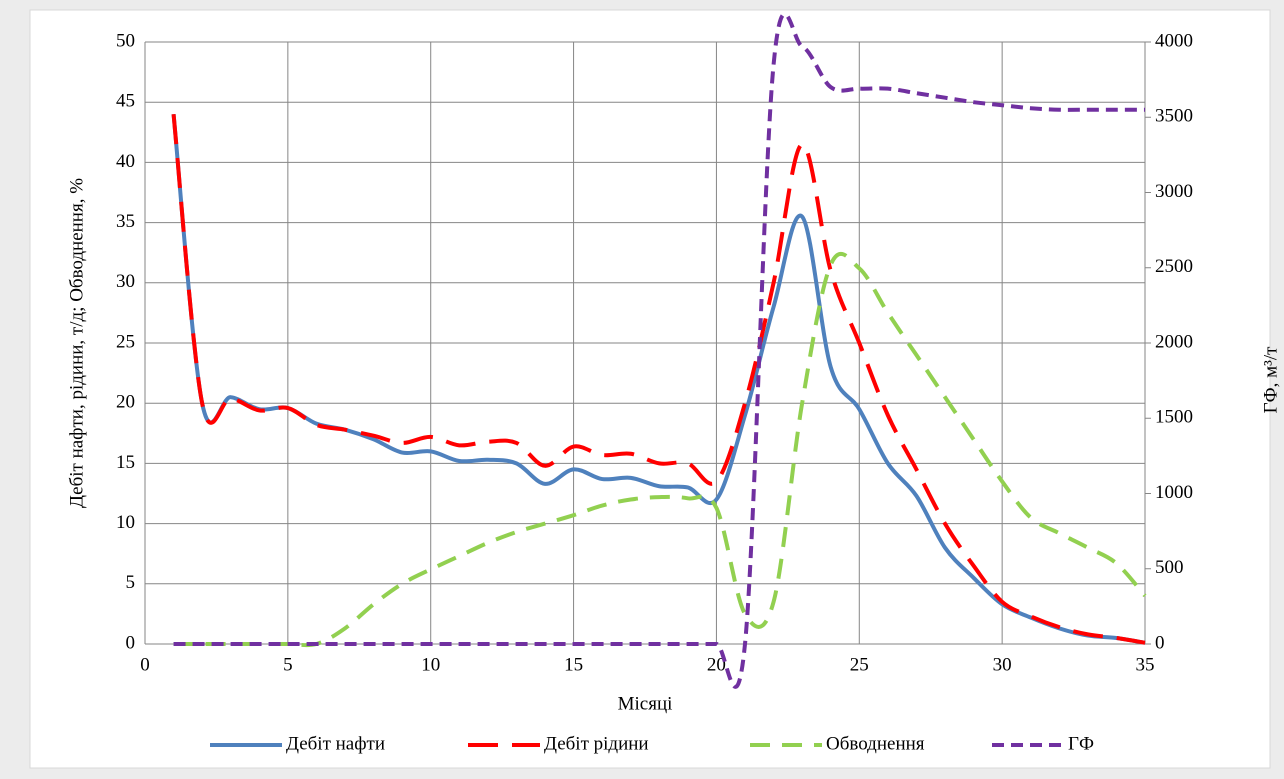  I want to click on y2-tick-label: 500, so click(1169, 567).